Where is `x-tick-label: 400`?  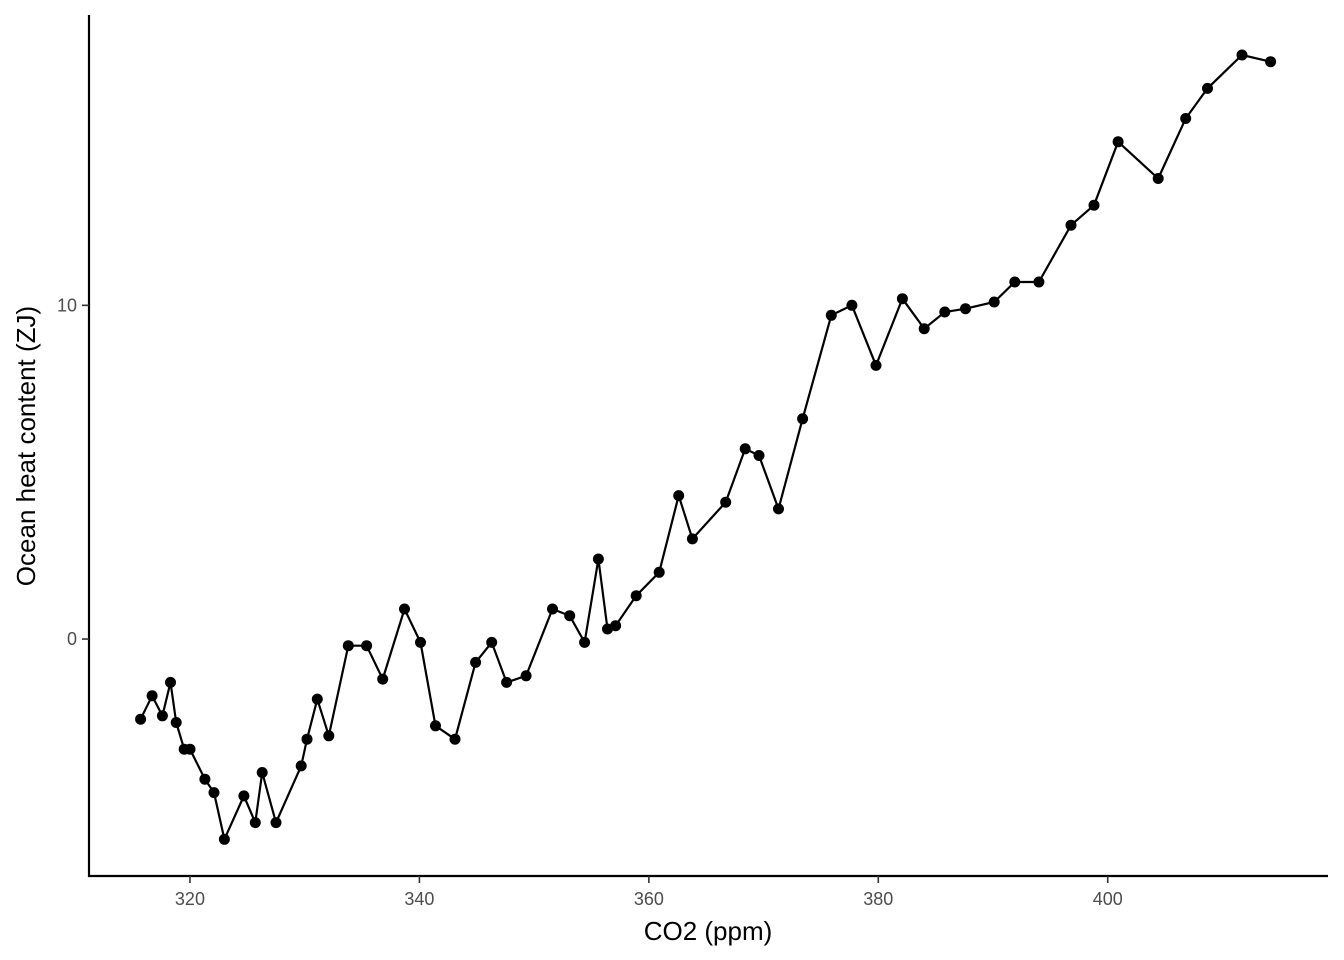
x-tick-label: 400 is located at coordinates (1108, 899).